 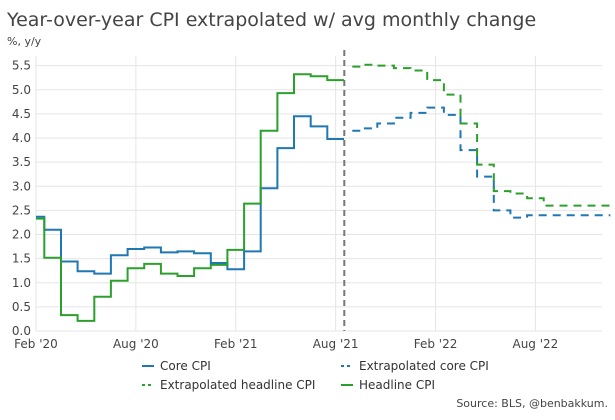 I want to click on y-tick-label: 4.0, so click(x=21, y=138).